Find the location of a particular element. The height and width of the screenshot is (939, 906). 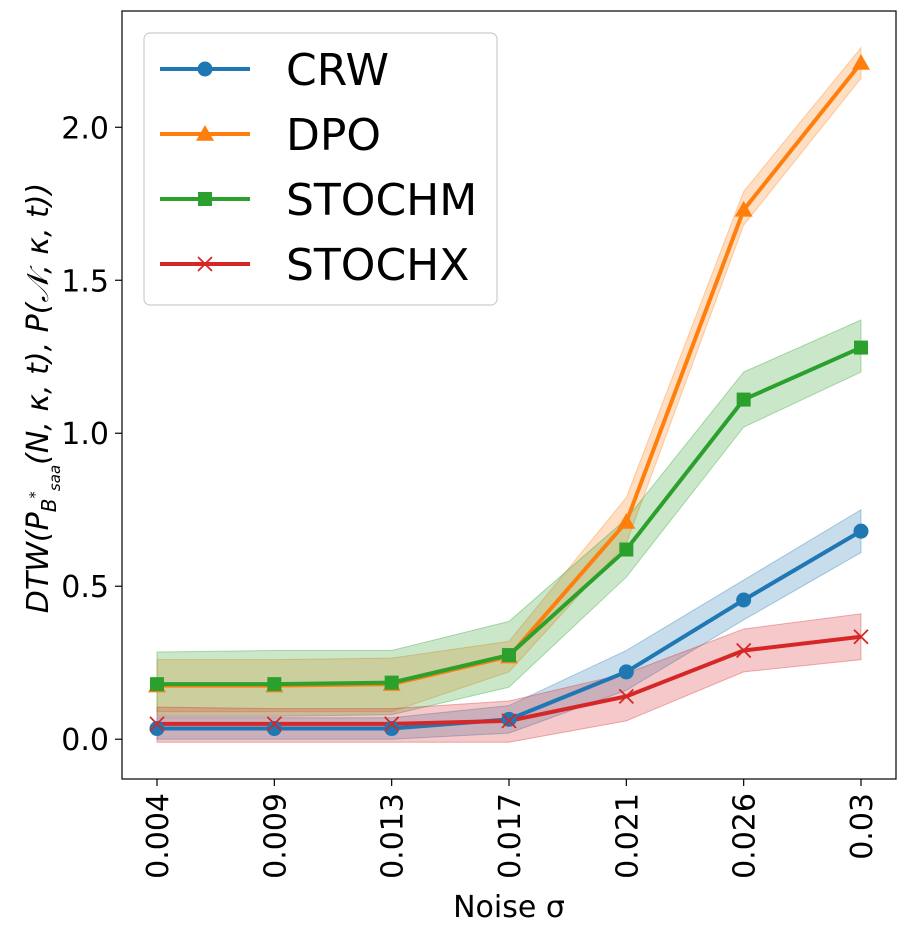

y-axis-label-lead: DTW( is located at coordinates (38, 571).